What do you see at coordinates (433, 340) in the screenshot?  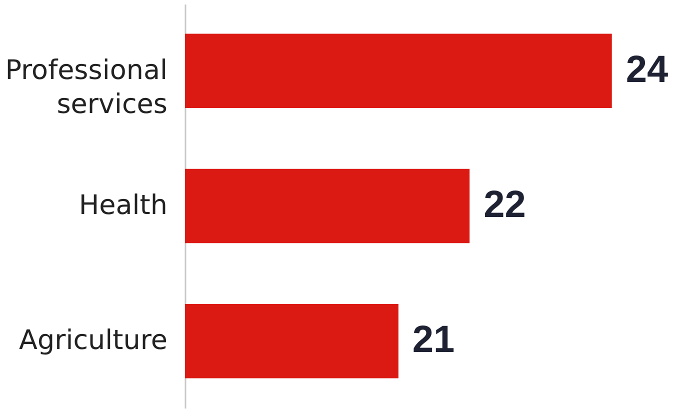 I see `data-label: 21` at bounding box center [433, 340].